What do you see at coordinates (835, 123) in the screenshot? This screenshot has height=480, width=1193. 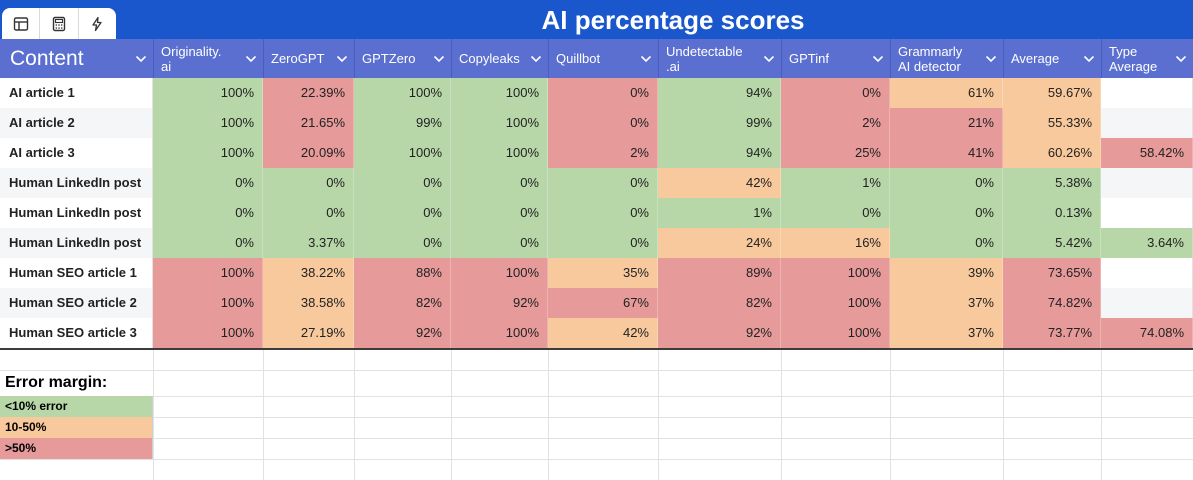 I see `score-cell: 2%` at bounding box center [835, 123].